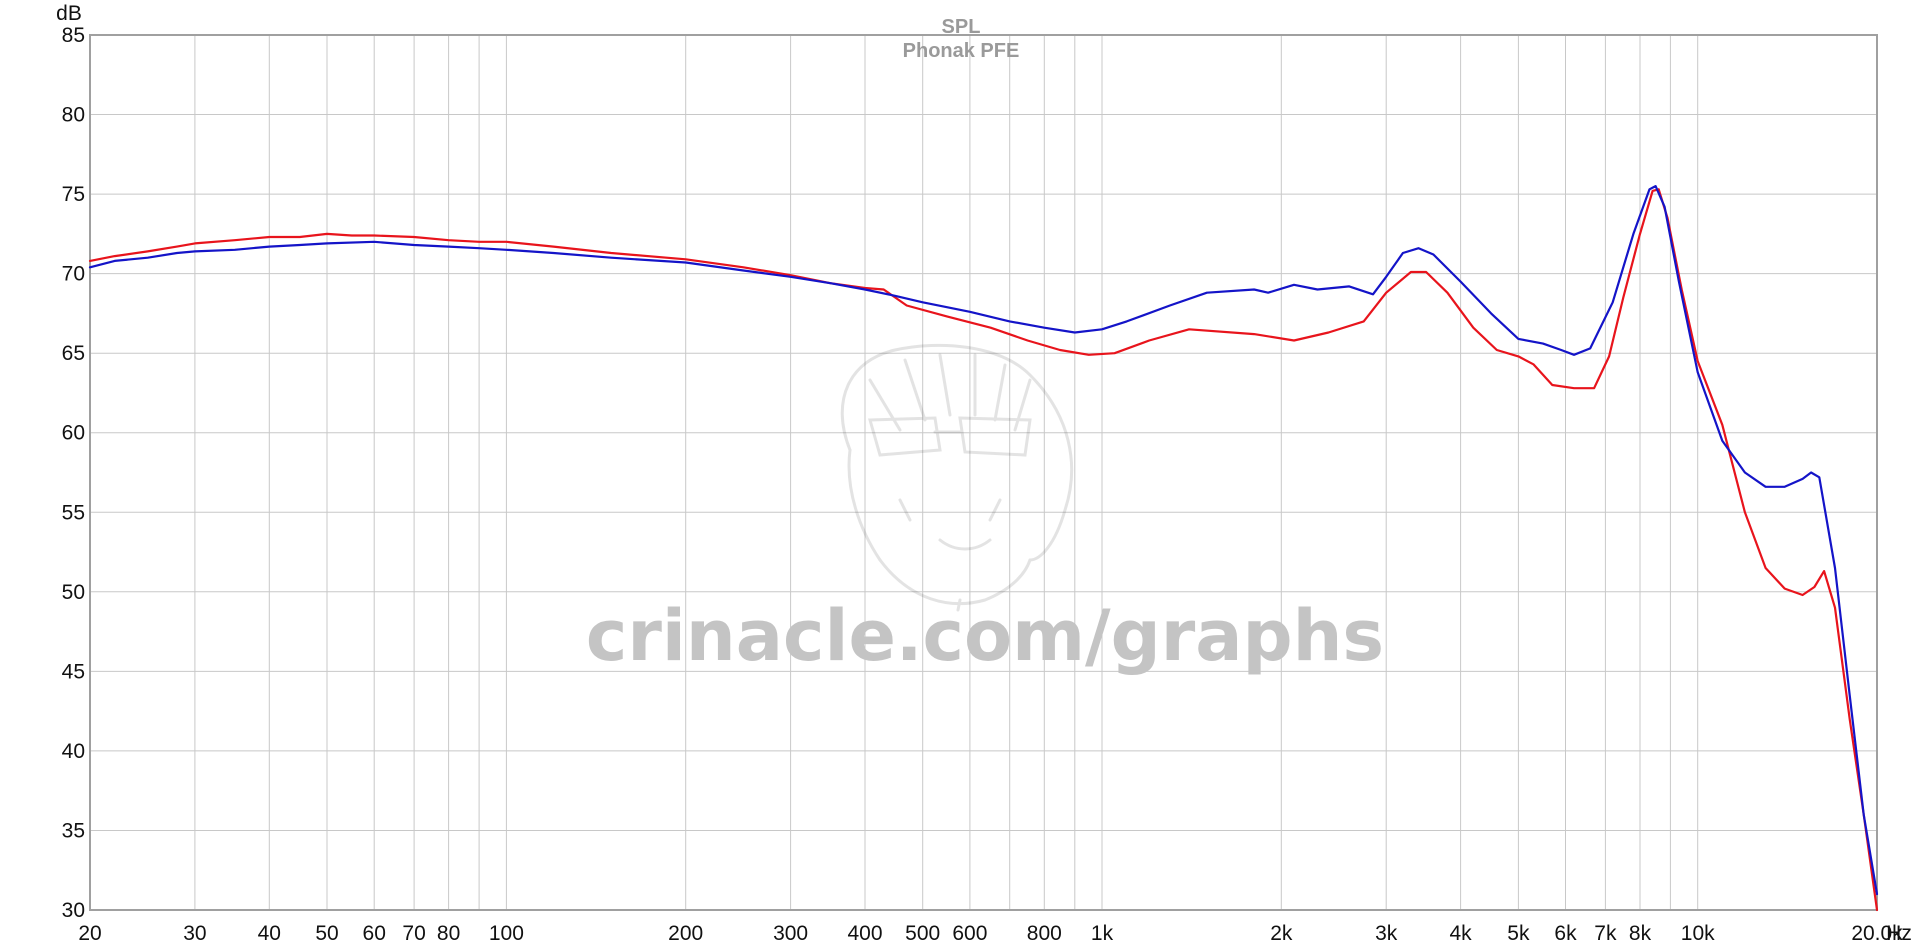  I want to click on x-tick-label: 50, so click(326, 933).